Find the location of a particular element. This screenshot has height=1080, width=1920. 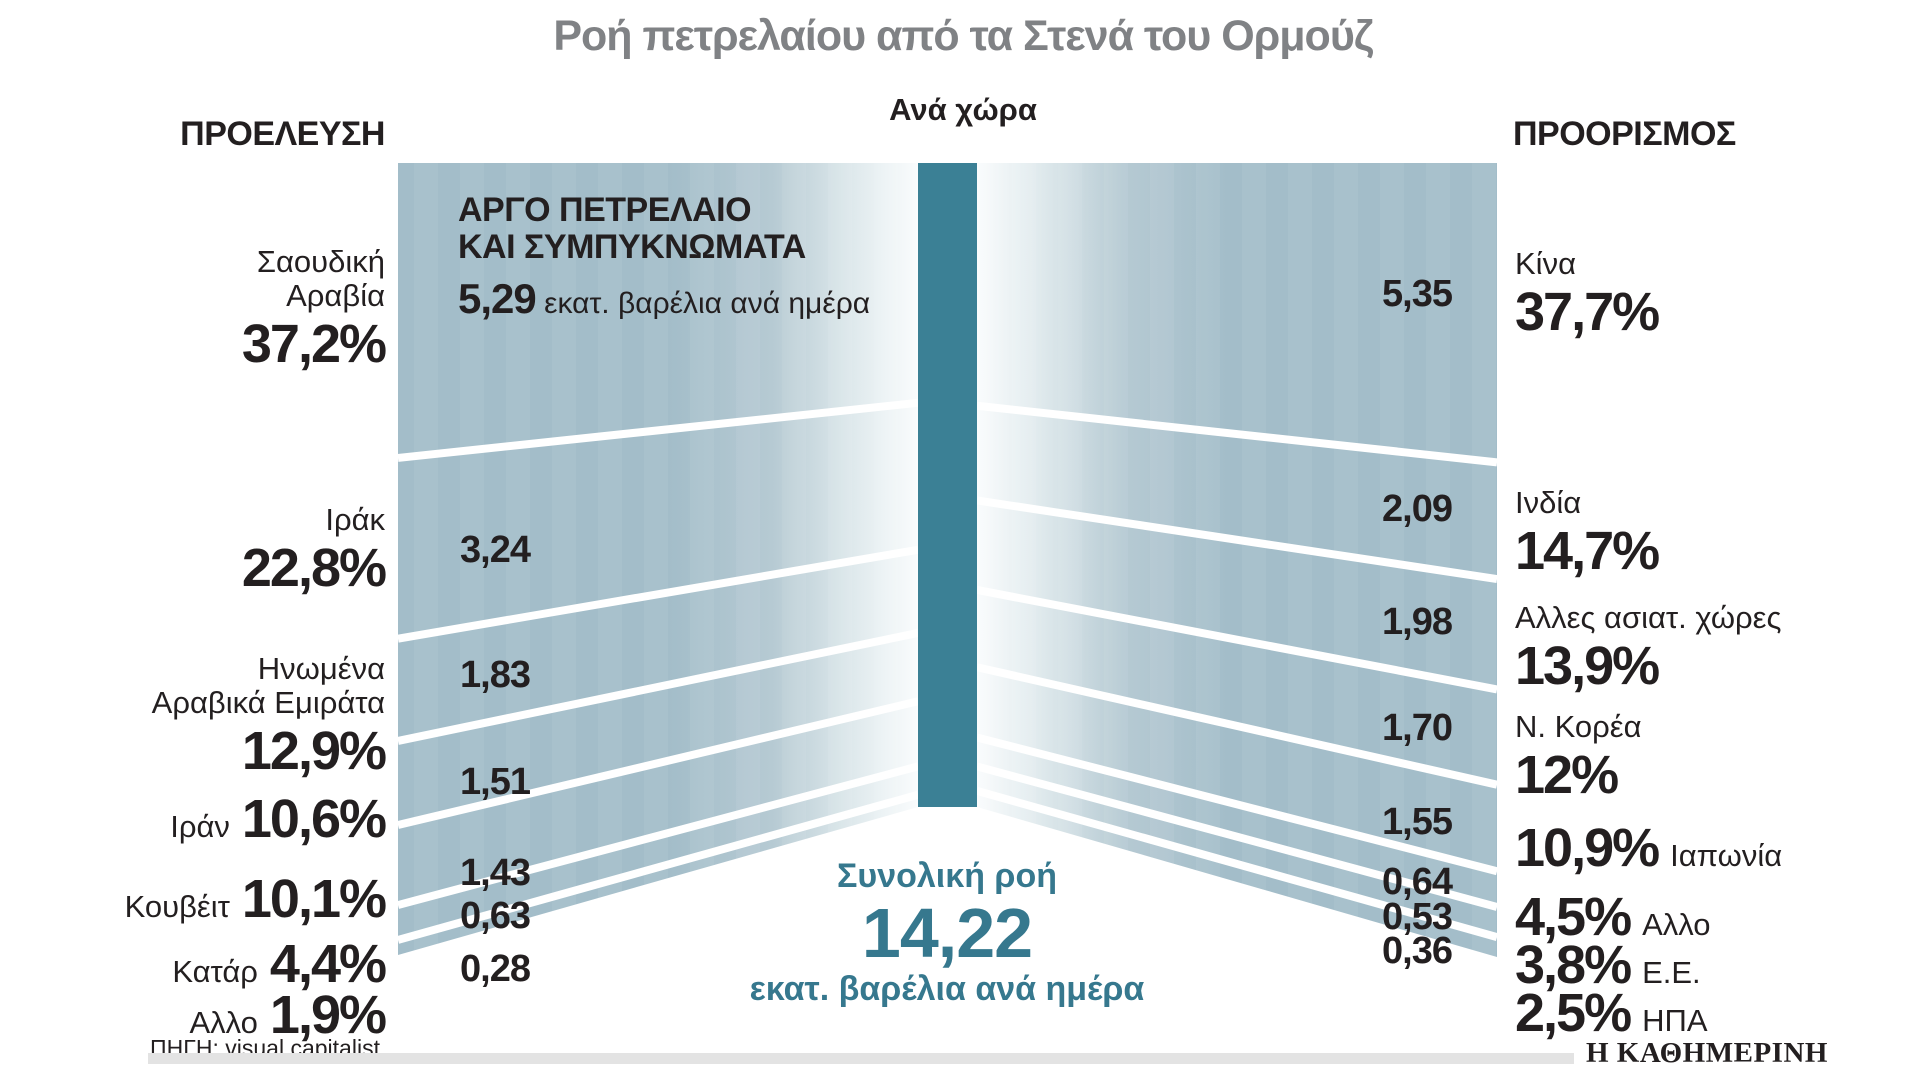

origin-value-uae: 1,83 is located at coordinates (495, 675).